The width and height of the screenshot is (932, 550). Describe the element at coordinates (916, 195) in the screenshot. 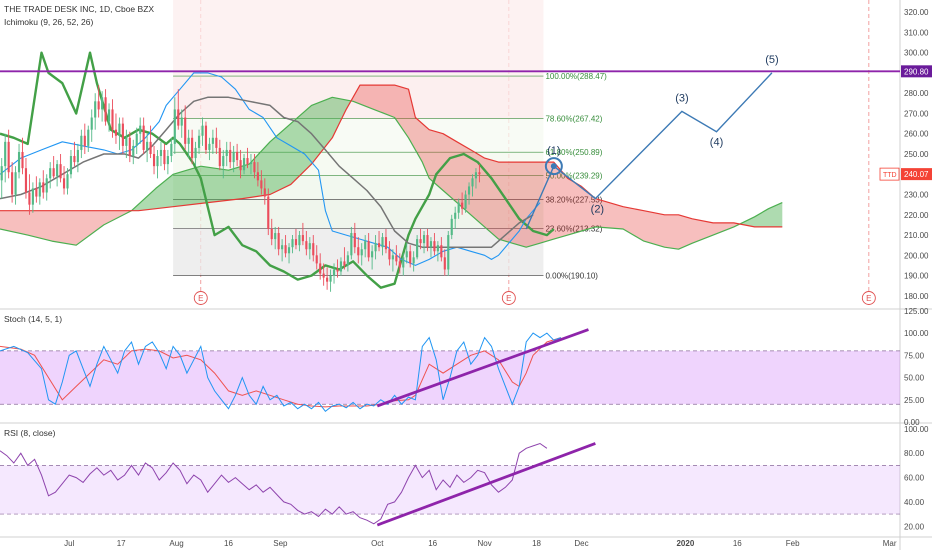

I see `price-tick-label: 230.00` at that location.